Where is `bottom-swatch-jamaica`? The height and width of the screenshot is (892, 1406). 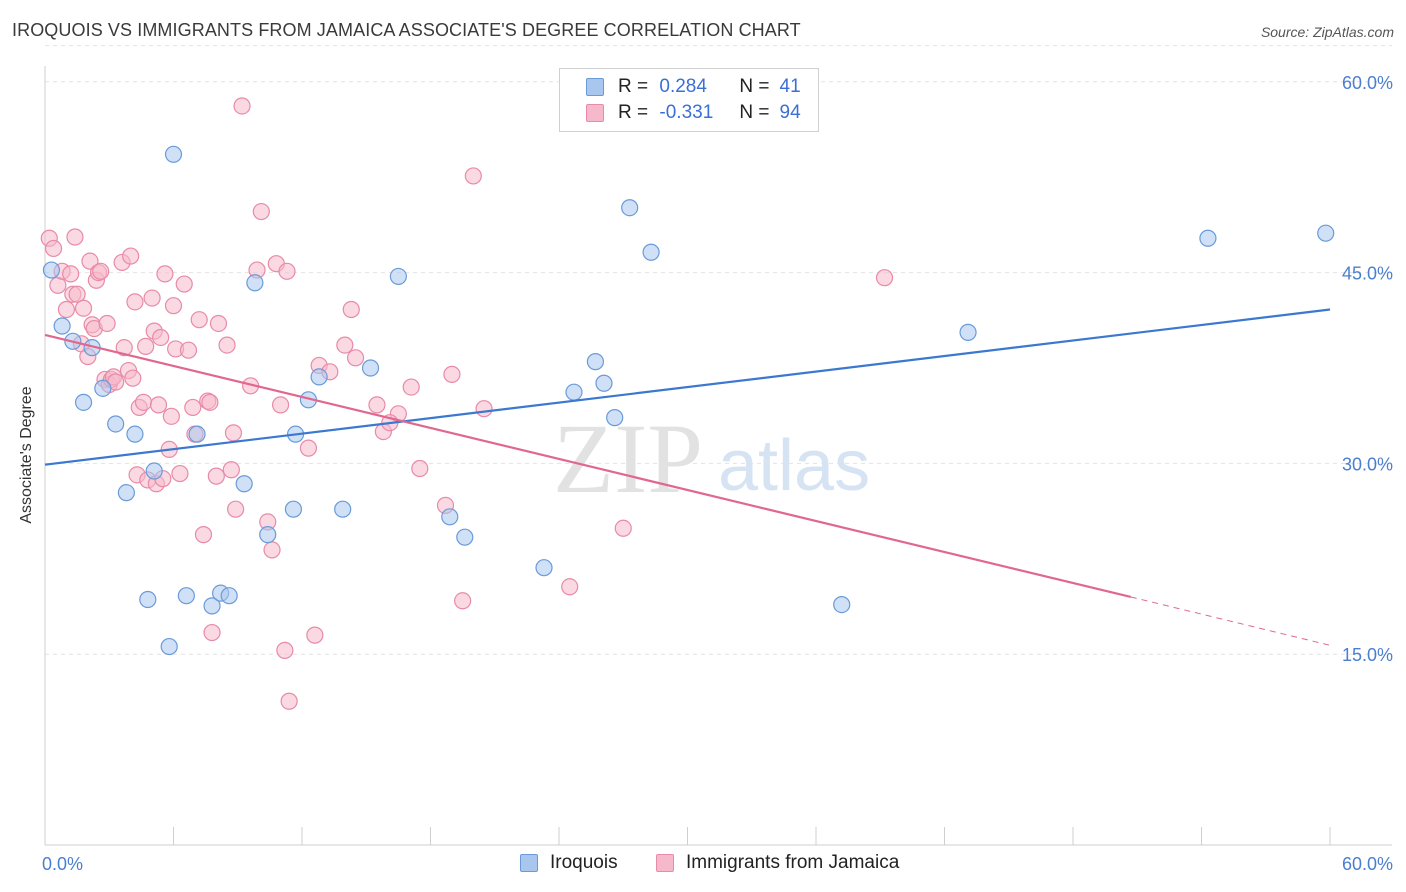
bottom-swatch-jamaica is located at coordinates (665, 863).